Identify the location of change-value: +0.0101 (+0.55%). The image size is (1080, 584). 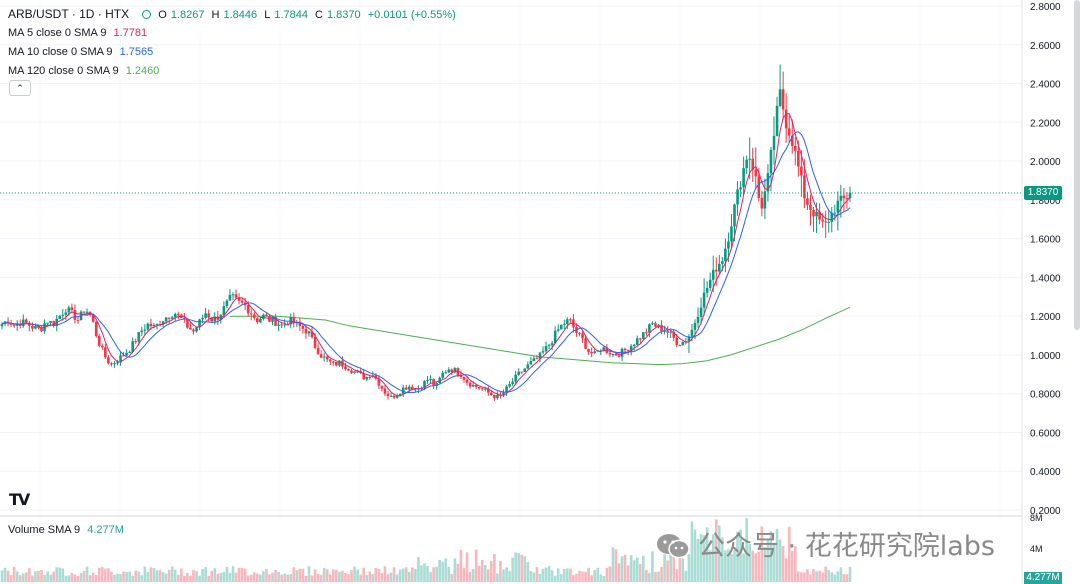
(411, 15).